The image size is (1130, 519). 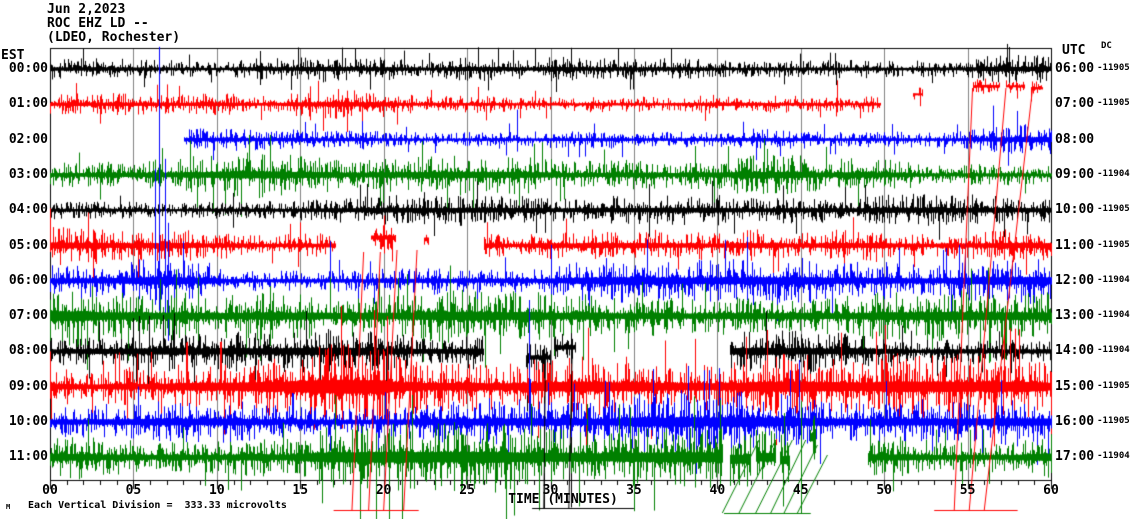 What do you see at coordinates (28, 245) in the screenshot?
I see `est-time-label: 05:00` at bounding box center [28, 245].